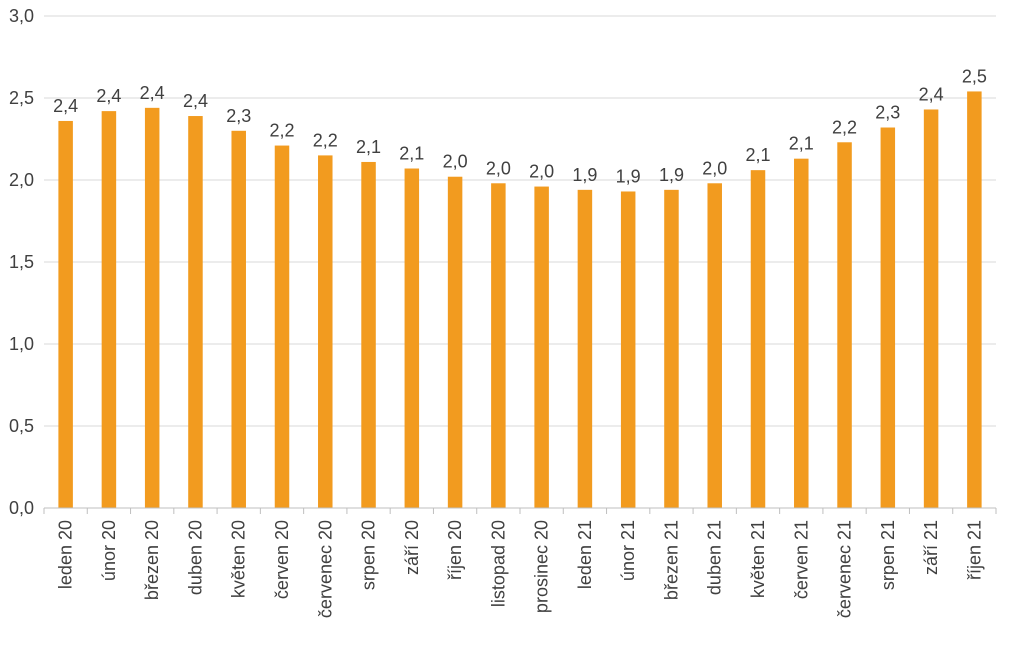 The height and width of the screenshot is (649, 1024). I want to click on y-tick-label: 0,0, so click(21, 508).